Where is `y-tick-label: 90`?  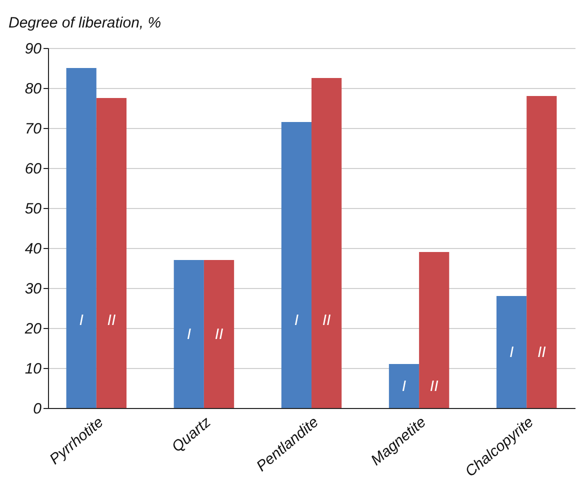 y-tick-label: 90 is located at coordinates (33, 49).